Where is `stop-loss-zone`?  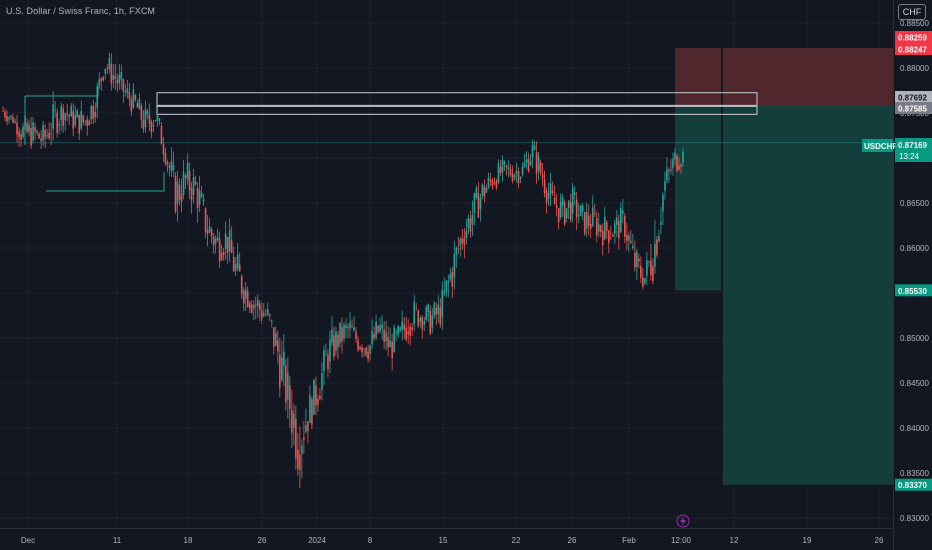 stop-loss-zone is located at coordinates (784, 78).